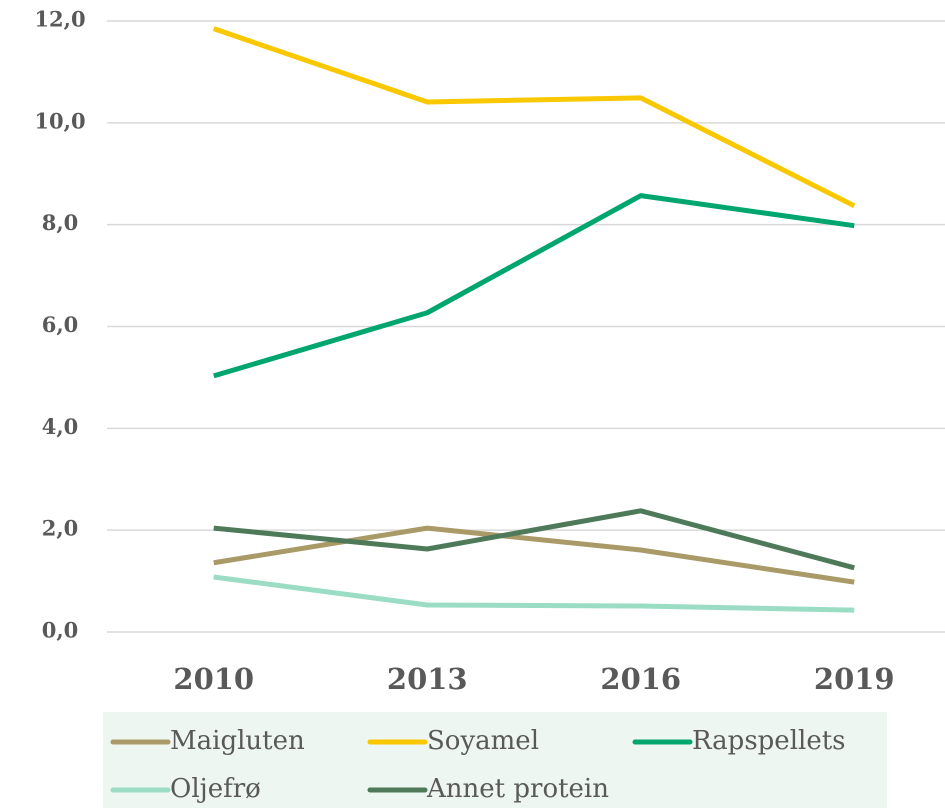  Describe the element at coordinates (427, 679) in the screenshot. I see `x-tick-label: 2013` at that location.